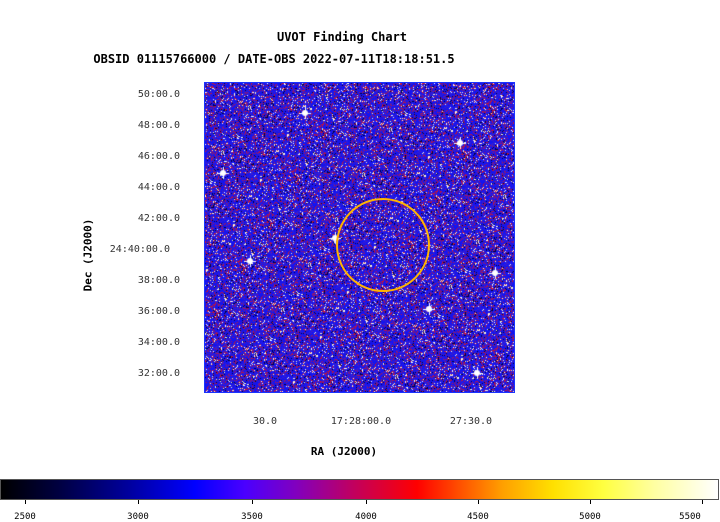 The width and height of the screenshot is (720, 522). I want to click on colorbar-tick-label: 4500, so click(478, 517).